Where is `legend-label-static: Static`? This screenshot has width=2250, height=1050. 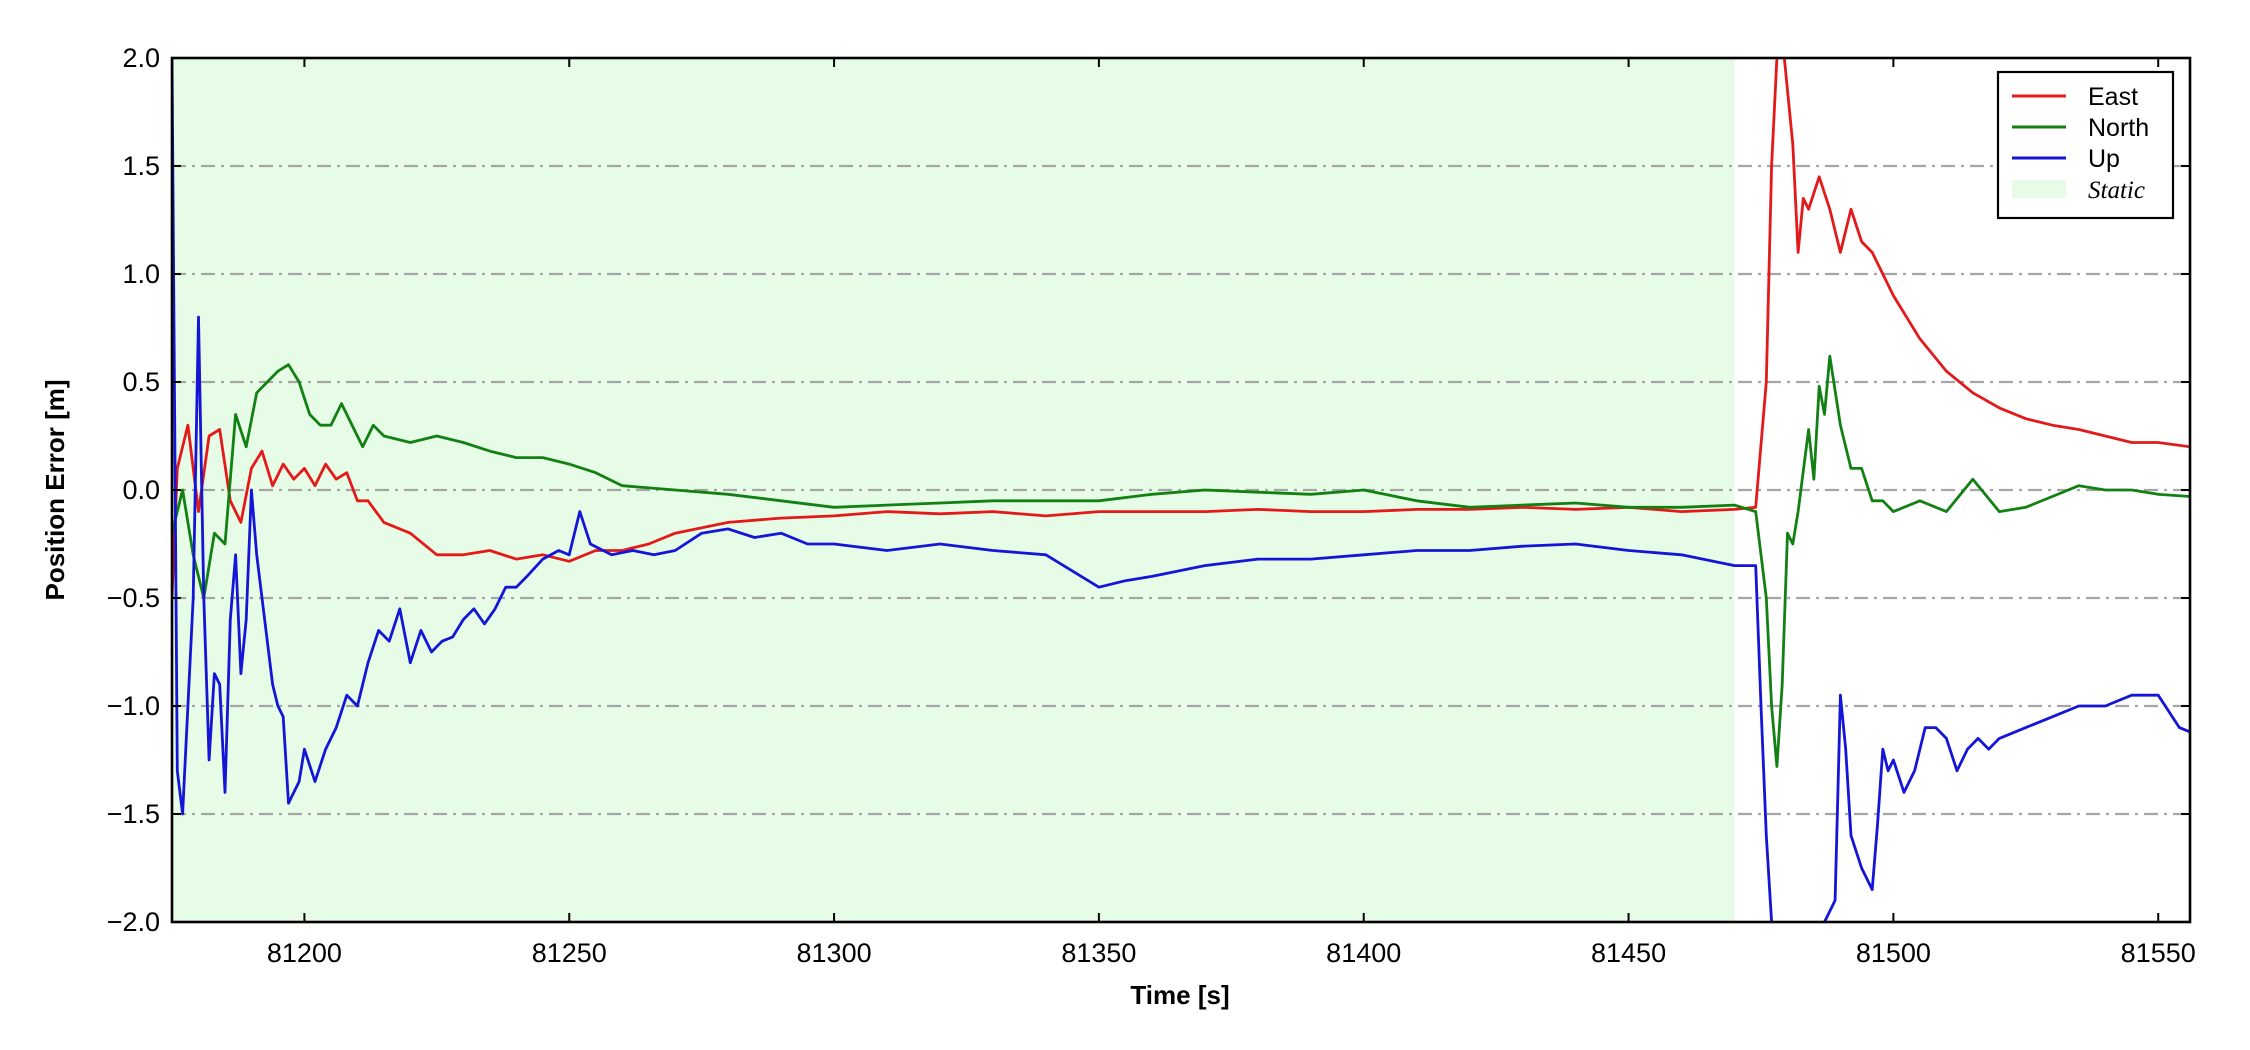
legend-label-static: Static is located at coordinates (2116, 190).